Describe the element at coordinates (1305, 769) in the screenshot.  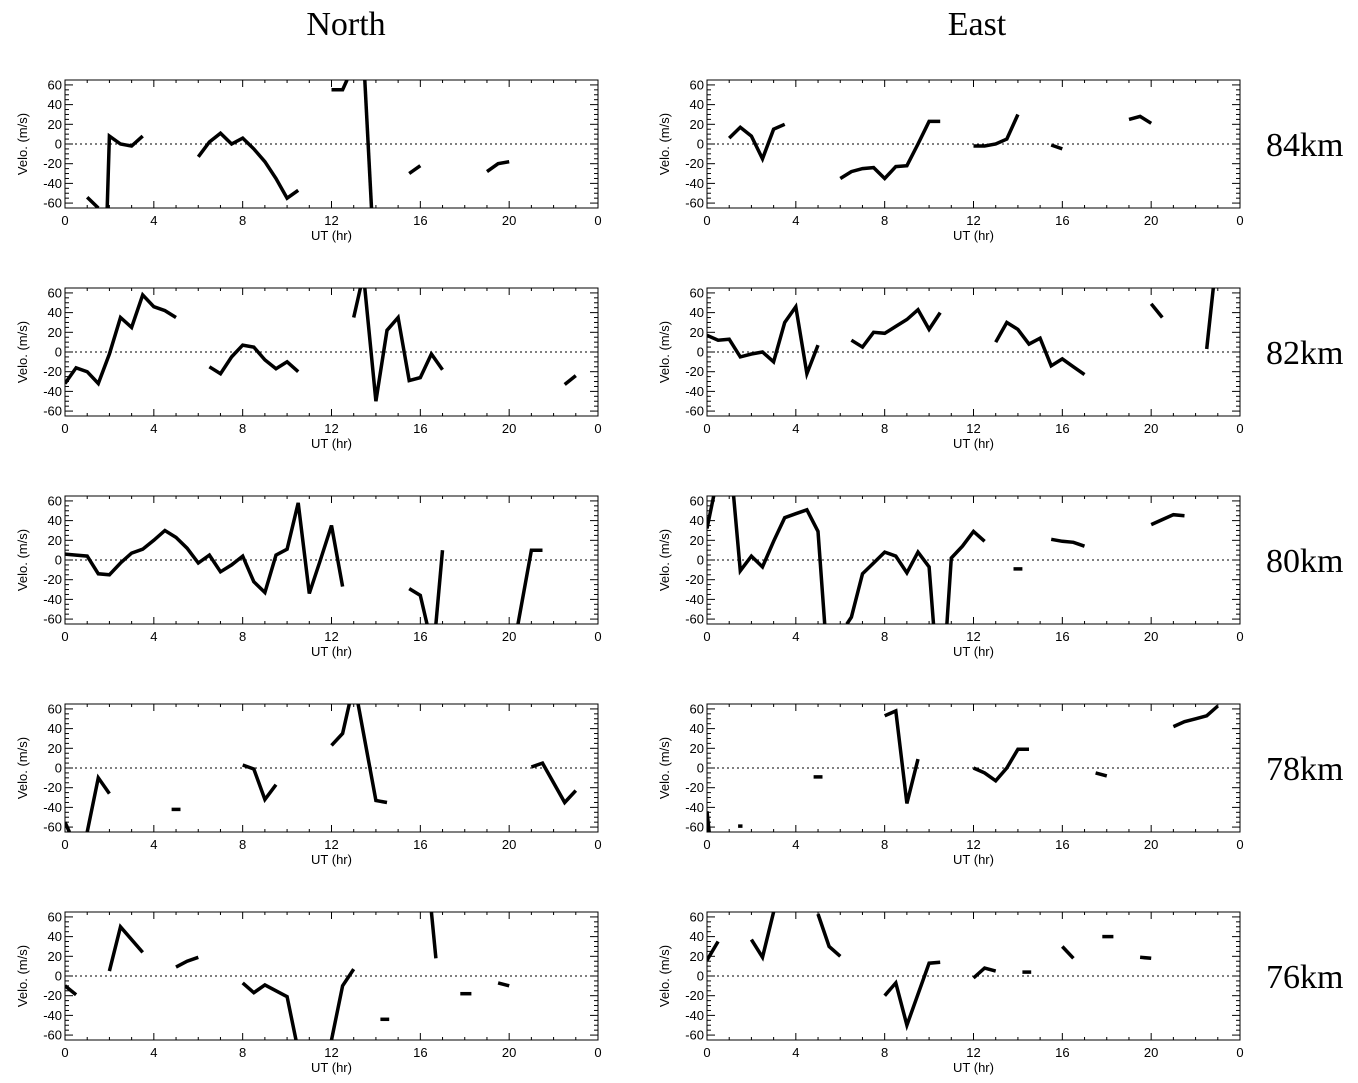
I see `altitude-label-78km: 78km` at that location.